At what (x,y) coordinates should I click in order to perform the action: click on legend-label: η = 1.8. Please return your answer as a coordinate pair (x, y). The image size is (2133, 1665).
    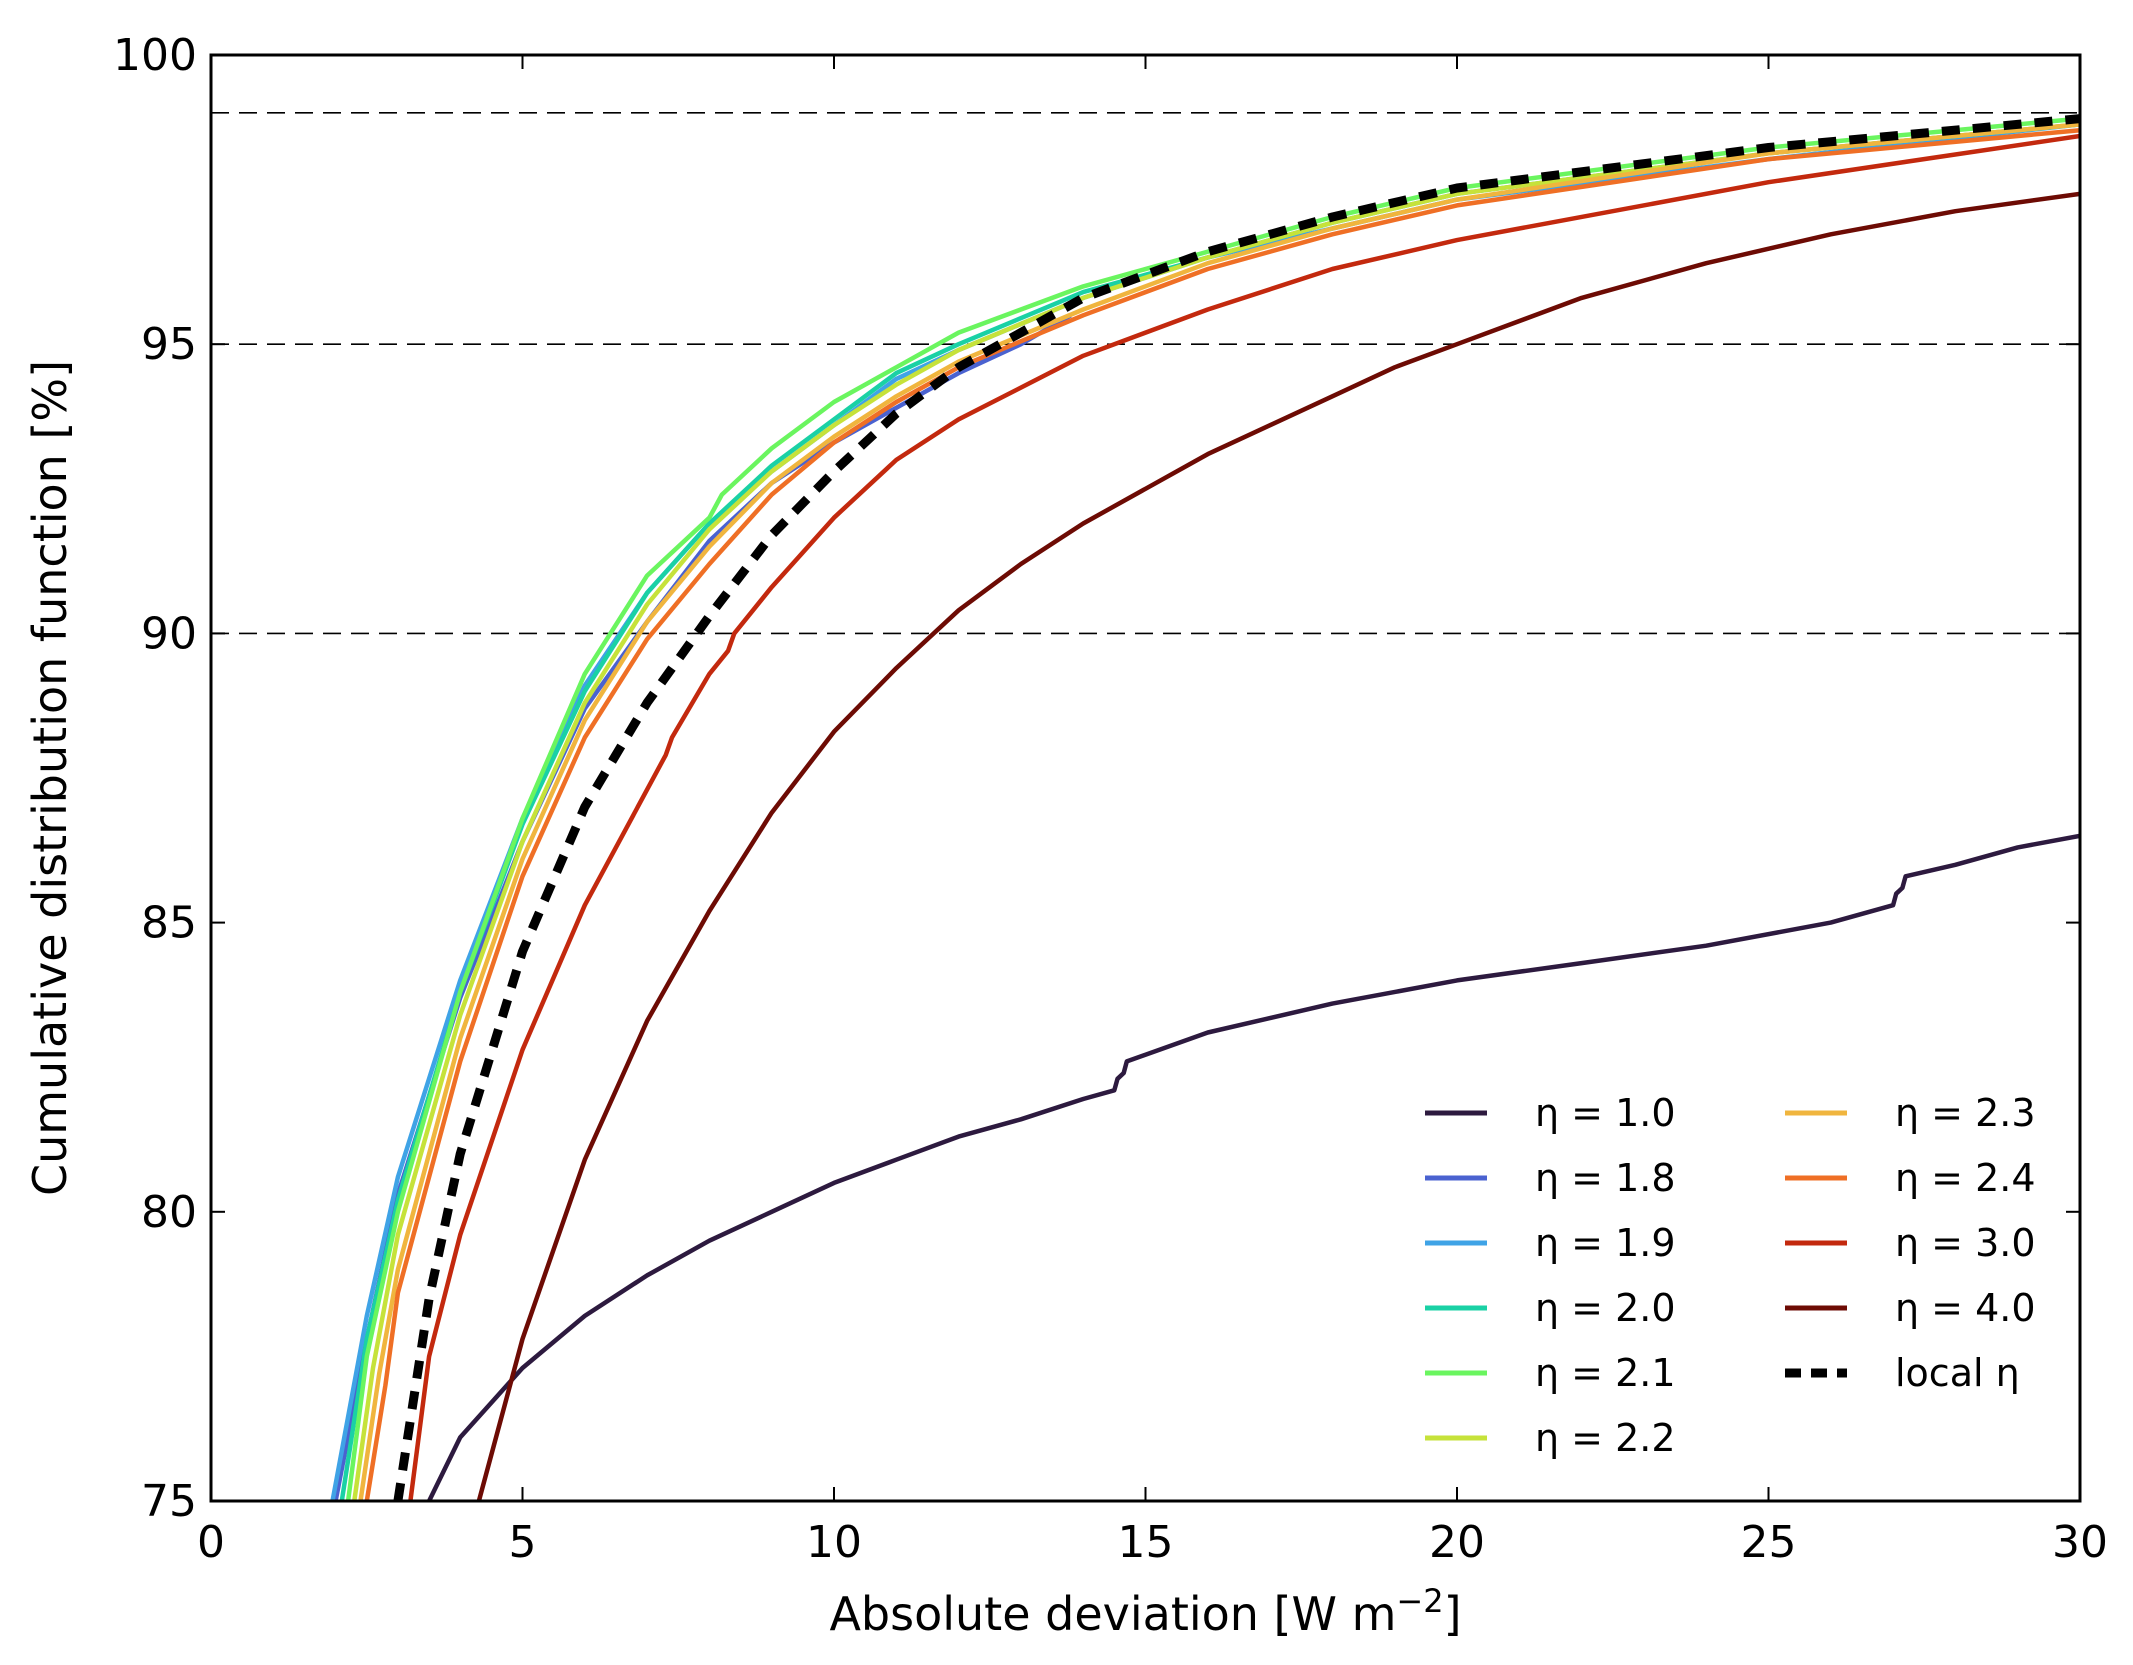
    Looking at the image, I should click on (1605, 1178).